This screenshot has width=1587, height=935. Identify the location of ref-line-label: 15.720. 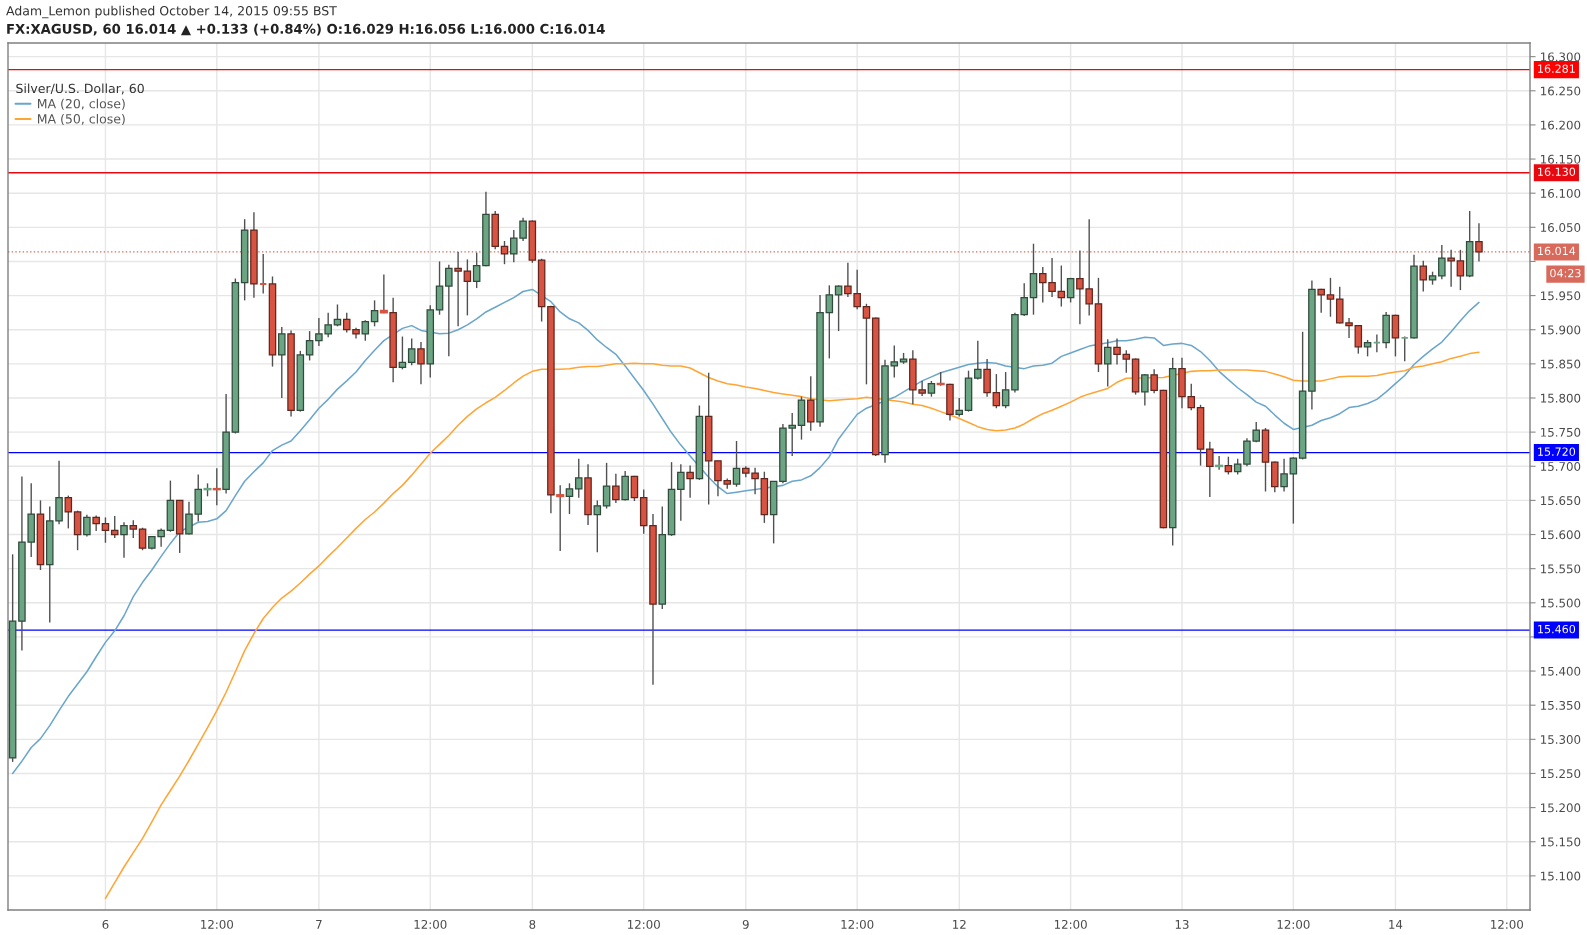
(1557, 451).